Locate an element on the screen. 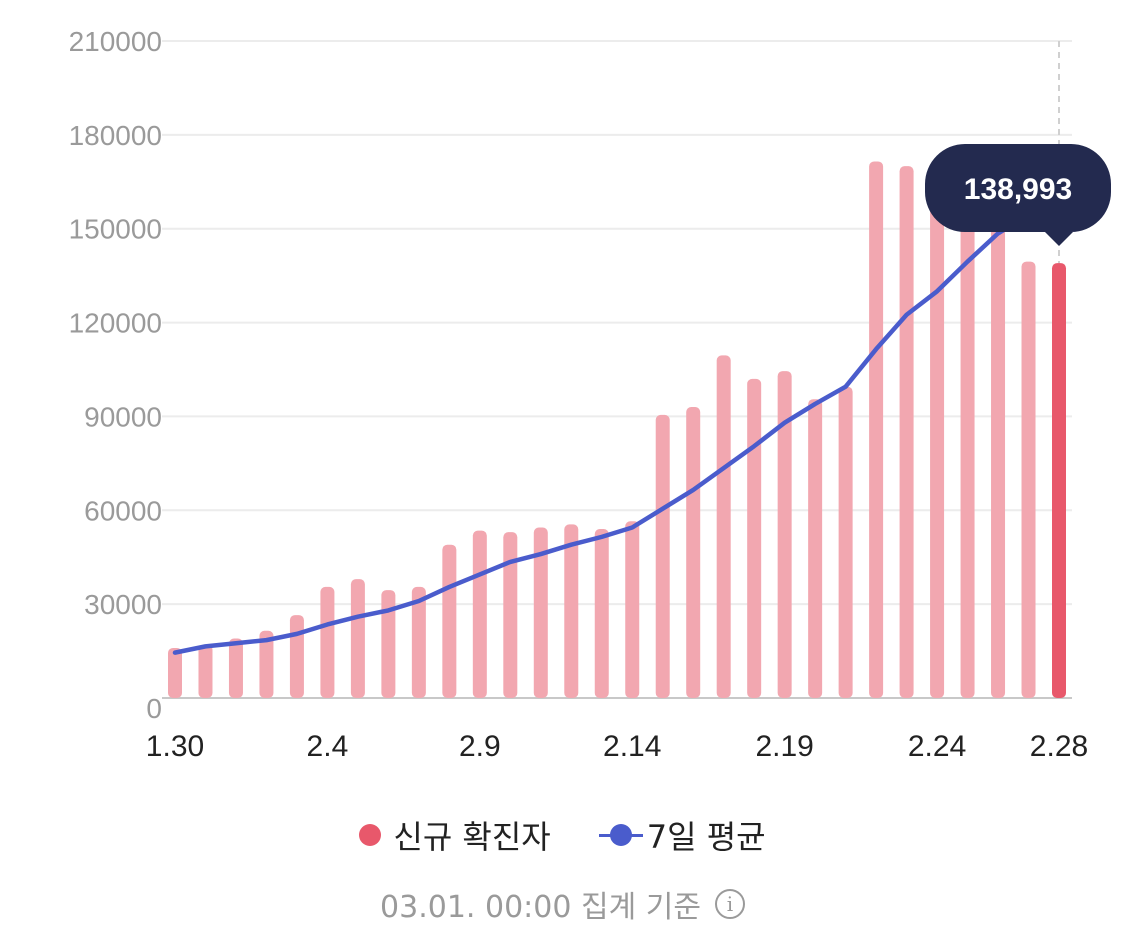 The height and width of the screenshot is (950, 1125). x-tick-label: 1.30 is located at coordinates (175, 746).